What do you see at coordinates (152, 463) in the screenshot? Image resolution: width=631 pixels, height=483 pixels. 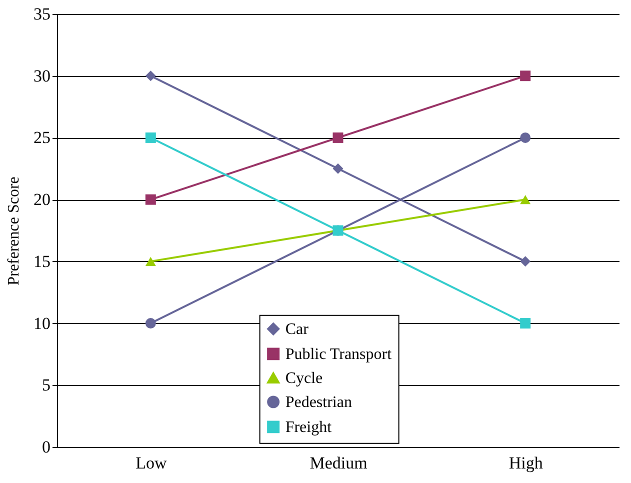 I see `x-tick-label: Low` at bounding box center [152, 463].